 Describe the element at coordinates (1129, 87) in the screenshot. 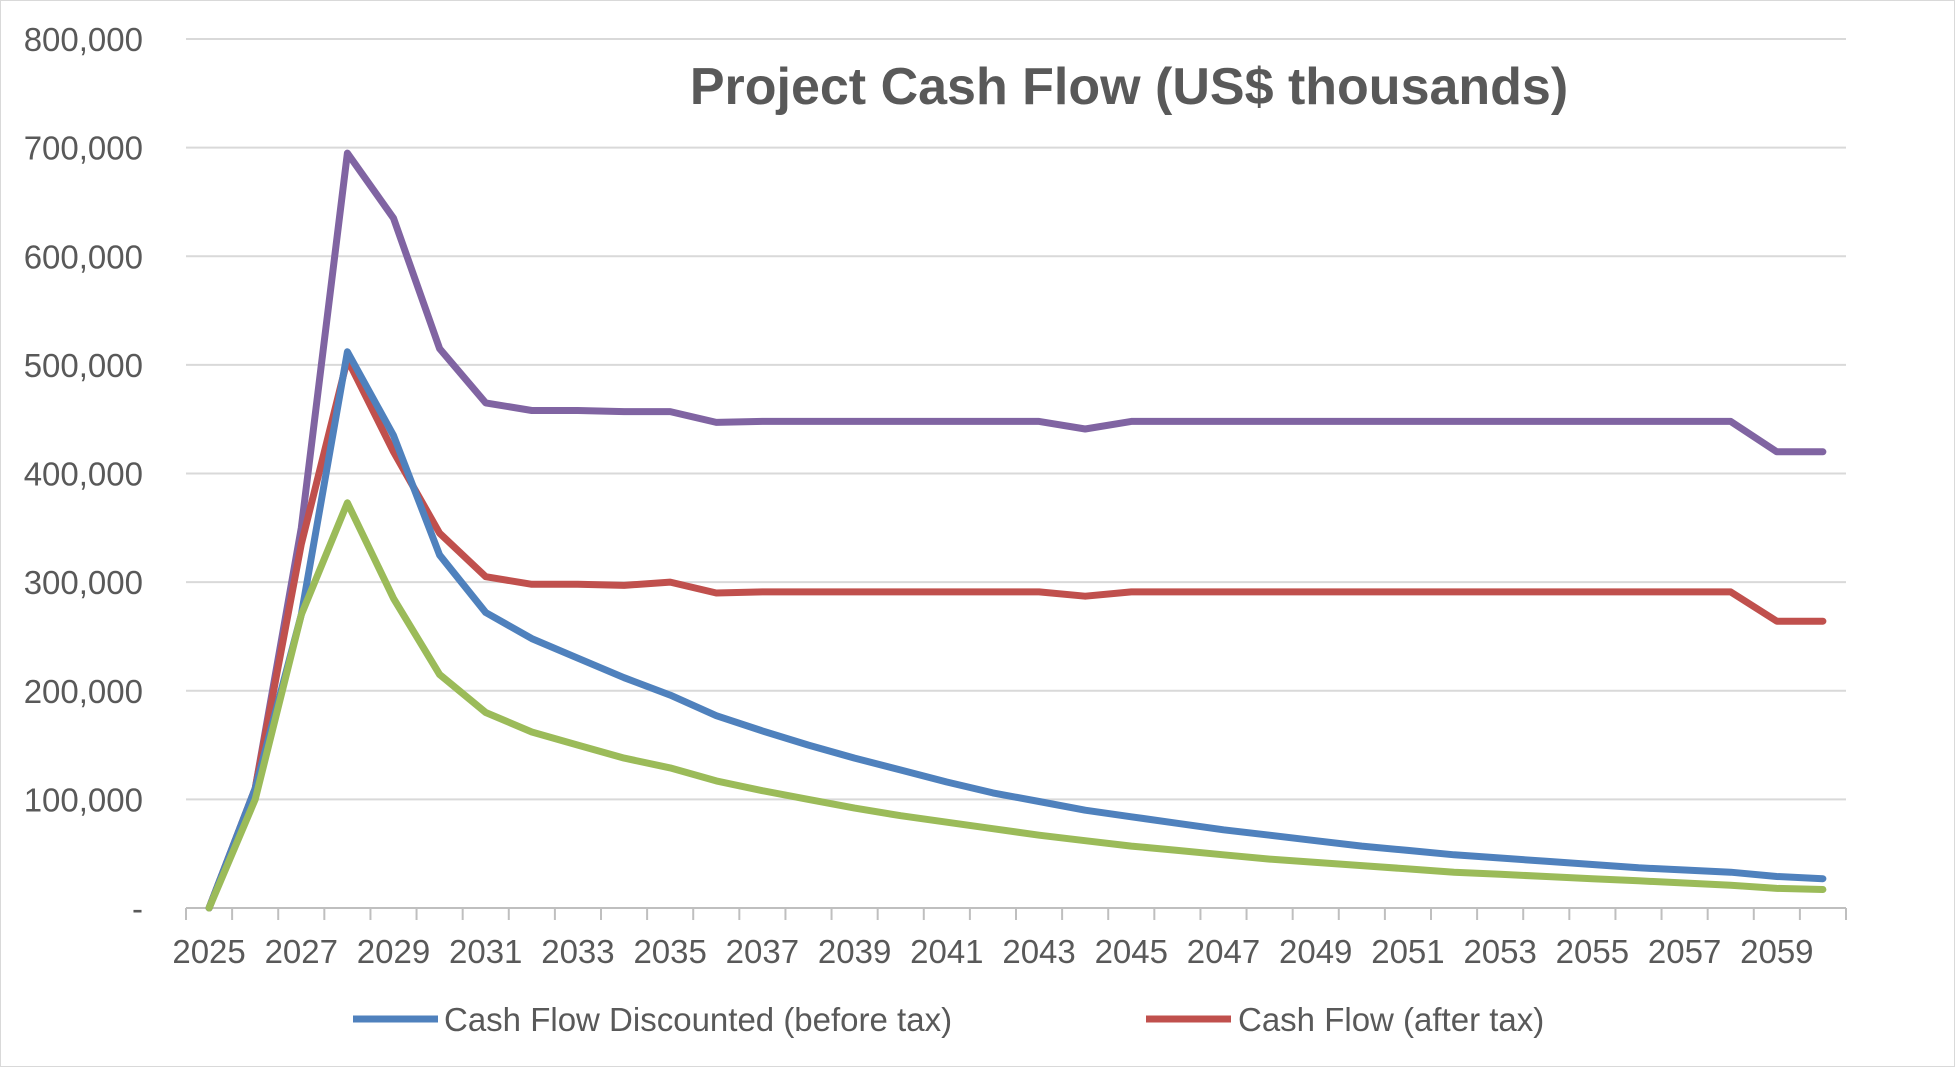

I see `chart-title: Project Cash Flow (US$ thousands)` at that location.